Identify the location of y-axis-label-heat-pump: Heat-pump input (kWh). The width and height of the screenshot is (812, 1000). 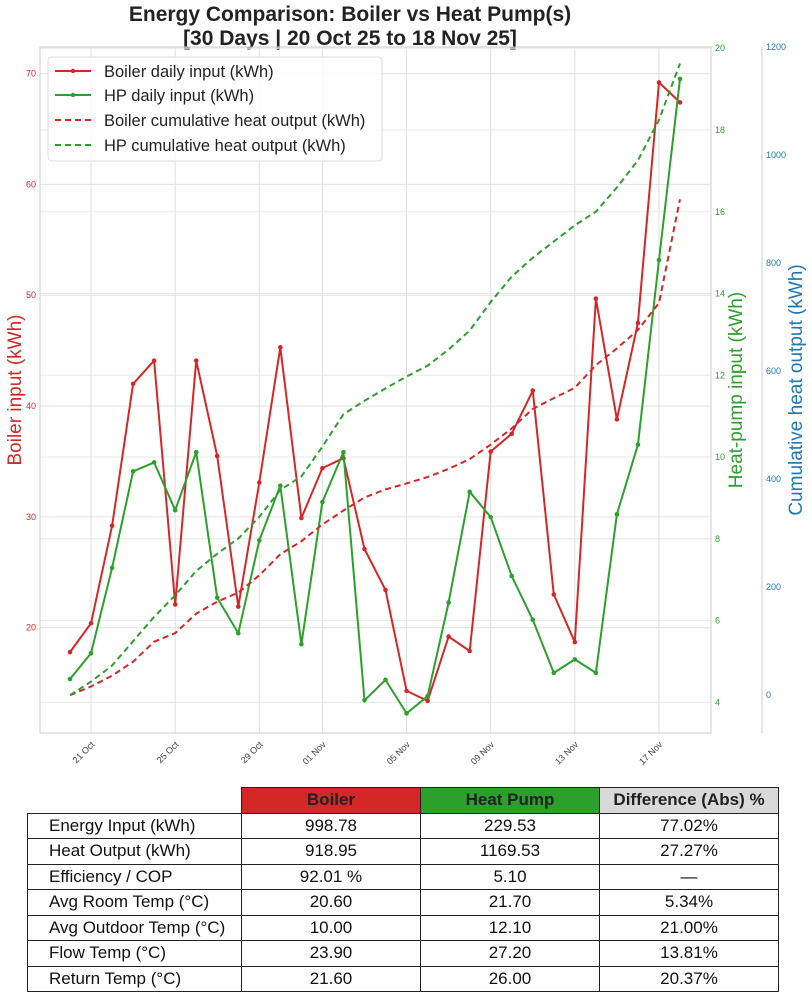
(736, 390).